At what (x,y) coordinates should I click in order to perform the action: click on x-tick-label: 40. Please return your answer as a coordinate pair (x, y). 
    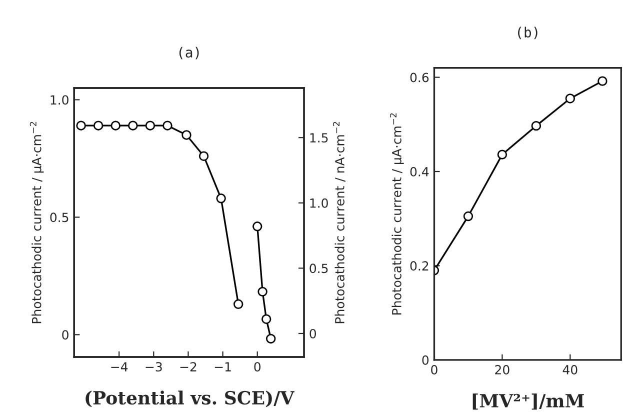
    Looking at the image, I should click on (570, 369).